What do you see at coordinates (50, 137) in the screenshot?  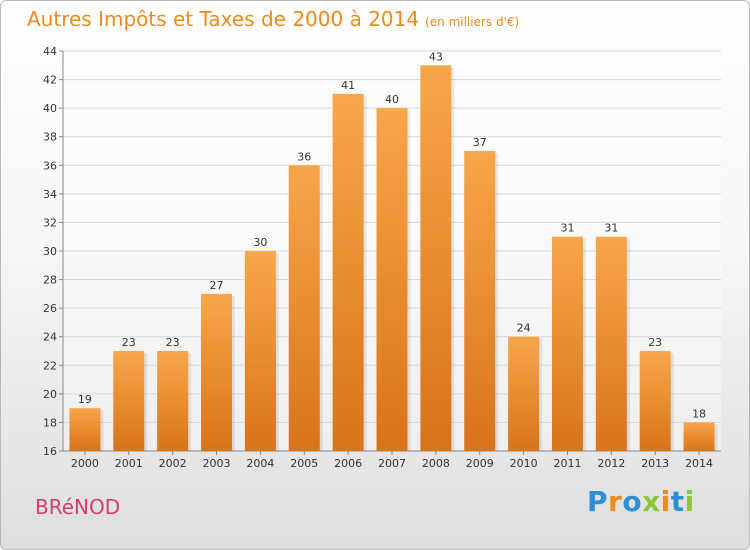 I see `y-tick-label: 38` at bounding box center [50, 137].